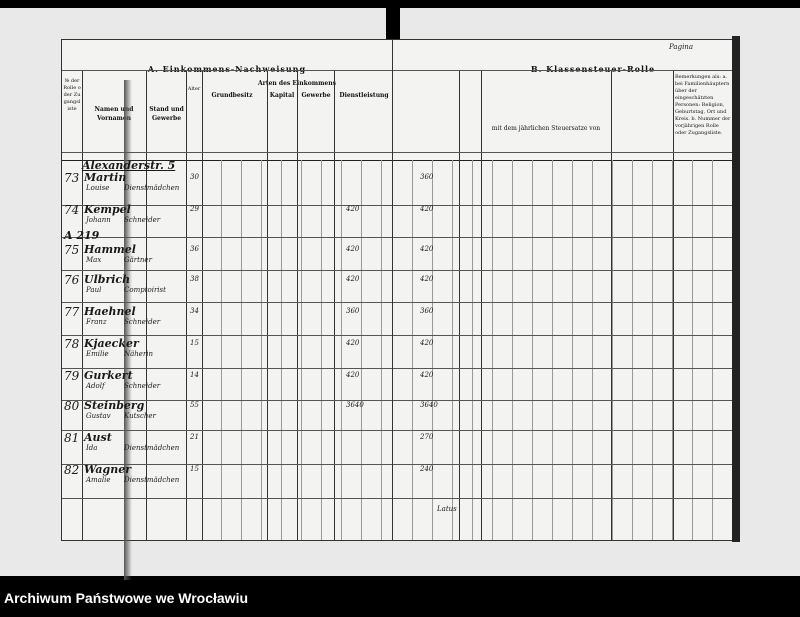  What do you see at coordinates (107, 279) in the screenshot?
I see `surname: Ulbrich` at bounding box center [107, 279].